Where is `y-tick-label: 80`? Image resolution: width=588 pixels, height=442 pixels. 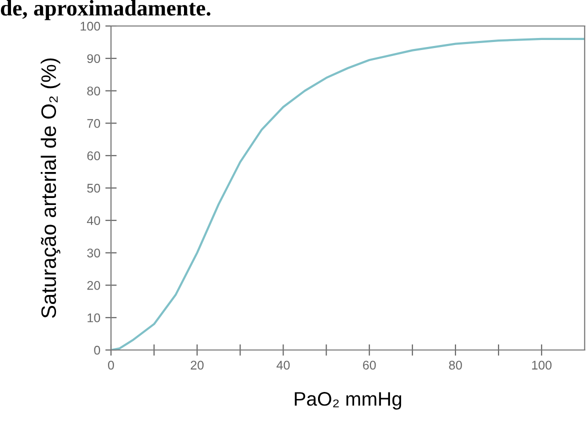
y-tick-label: 80 is located at coordinates (93, 91).